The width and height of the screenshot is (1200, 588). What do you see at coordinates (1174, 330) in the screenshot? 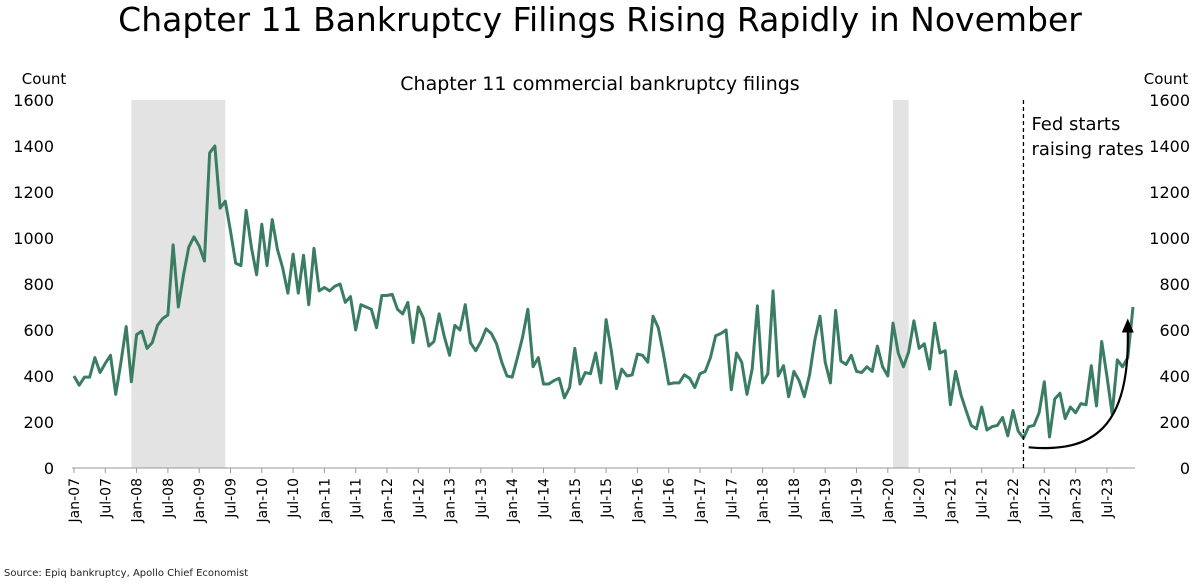
I see `y-tick-right: 600` at bounding box center [1174, 330].